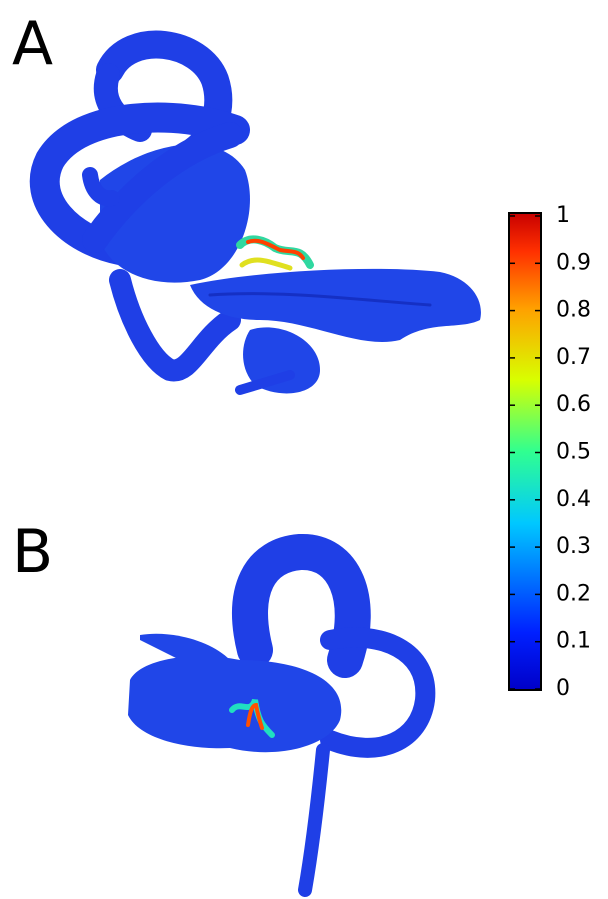  I want to click on tick-label: 0.1, so click(573, 641).